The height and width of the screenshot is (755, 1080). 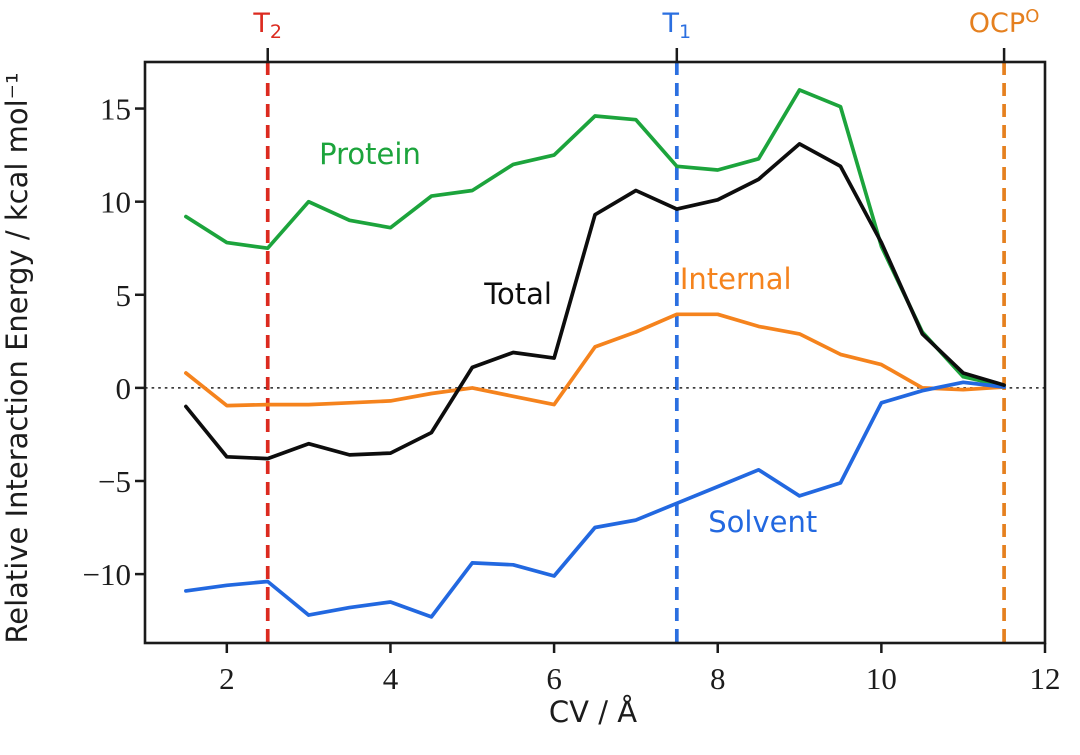 What do you see at coordinates (595, 360) in the screenshot?
I see `series-line-internal` at bounding box center [595, 360].